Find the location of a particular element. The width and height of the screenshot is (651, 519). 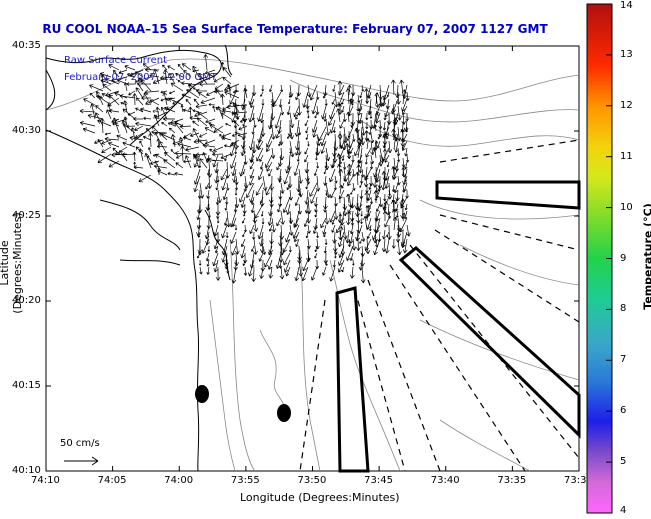

legend-line-2: February 07, 2007, 12:00 GMT is located at coordinates (140, 77).